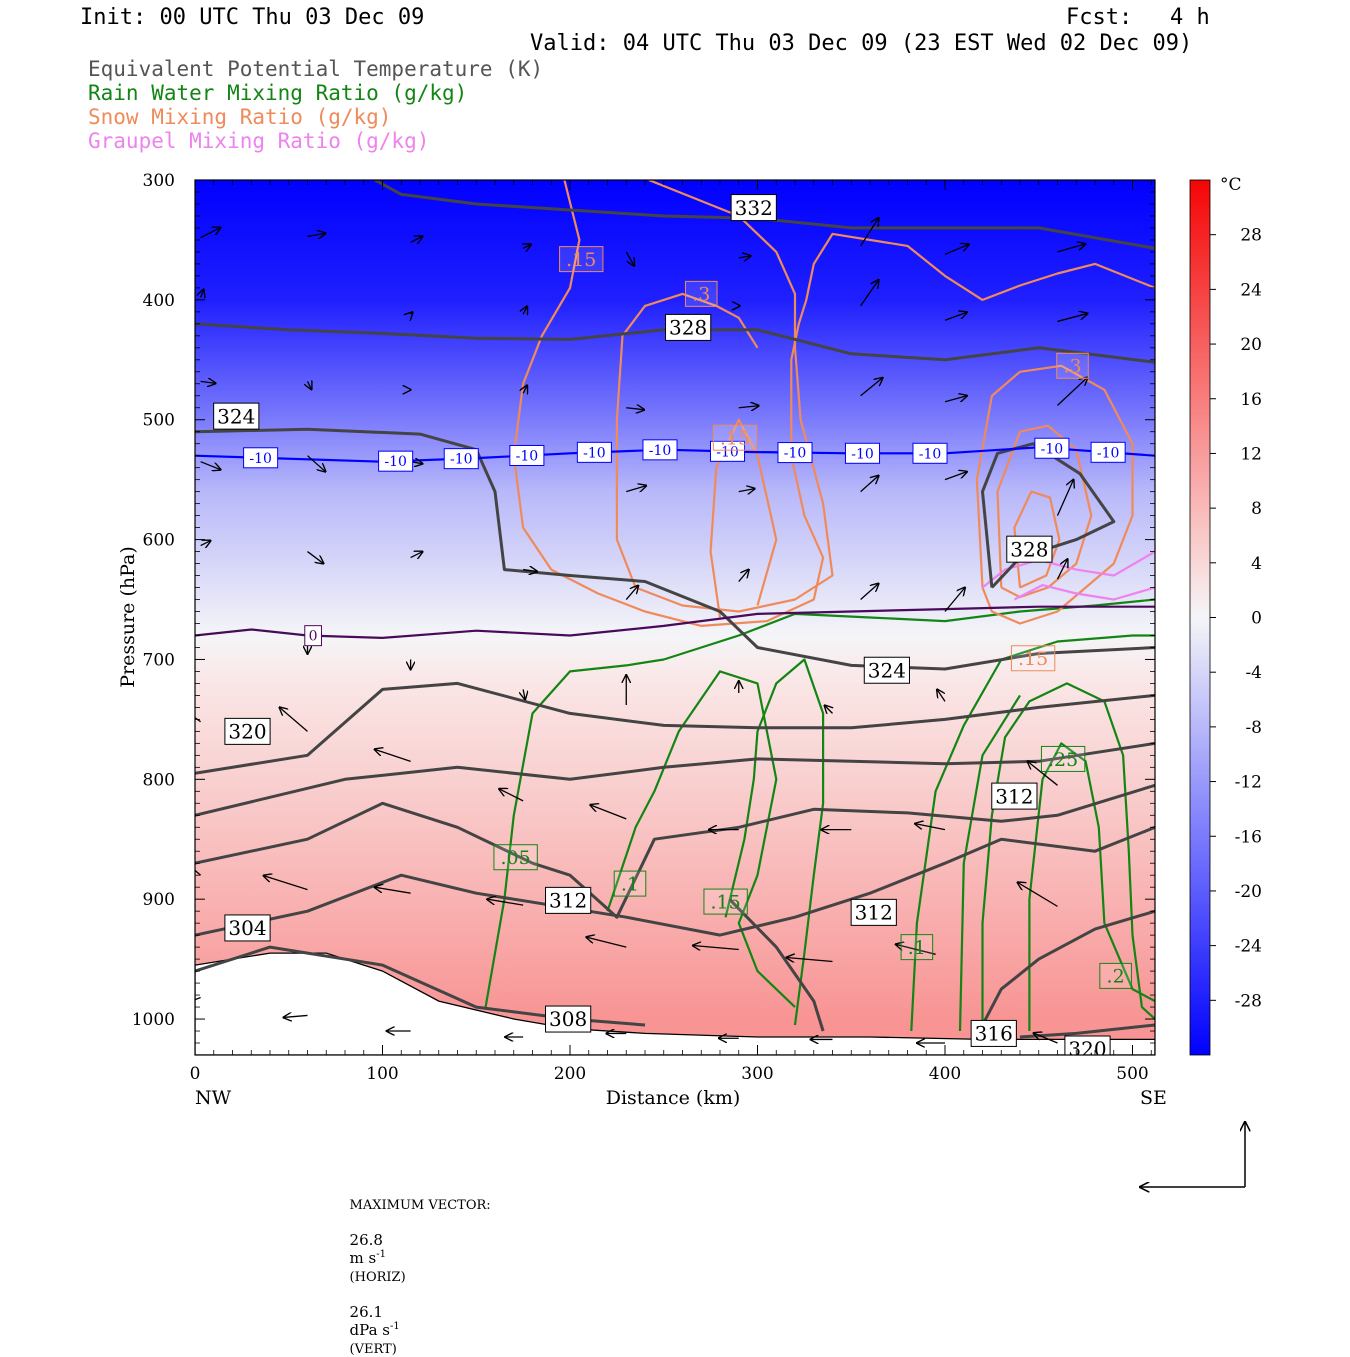 The width and height of the screenshot is (1350, 1357). Describe the element at coordinates (247, 928) in the screenshot. I see `svg-text: 304` at that location.